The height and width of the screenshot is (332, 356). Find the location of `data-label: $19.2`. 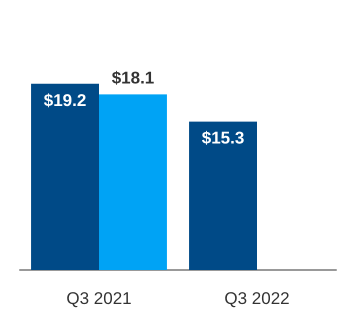

data-label: $19.2 is located at coordinates (65, 100).